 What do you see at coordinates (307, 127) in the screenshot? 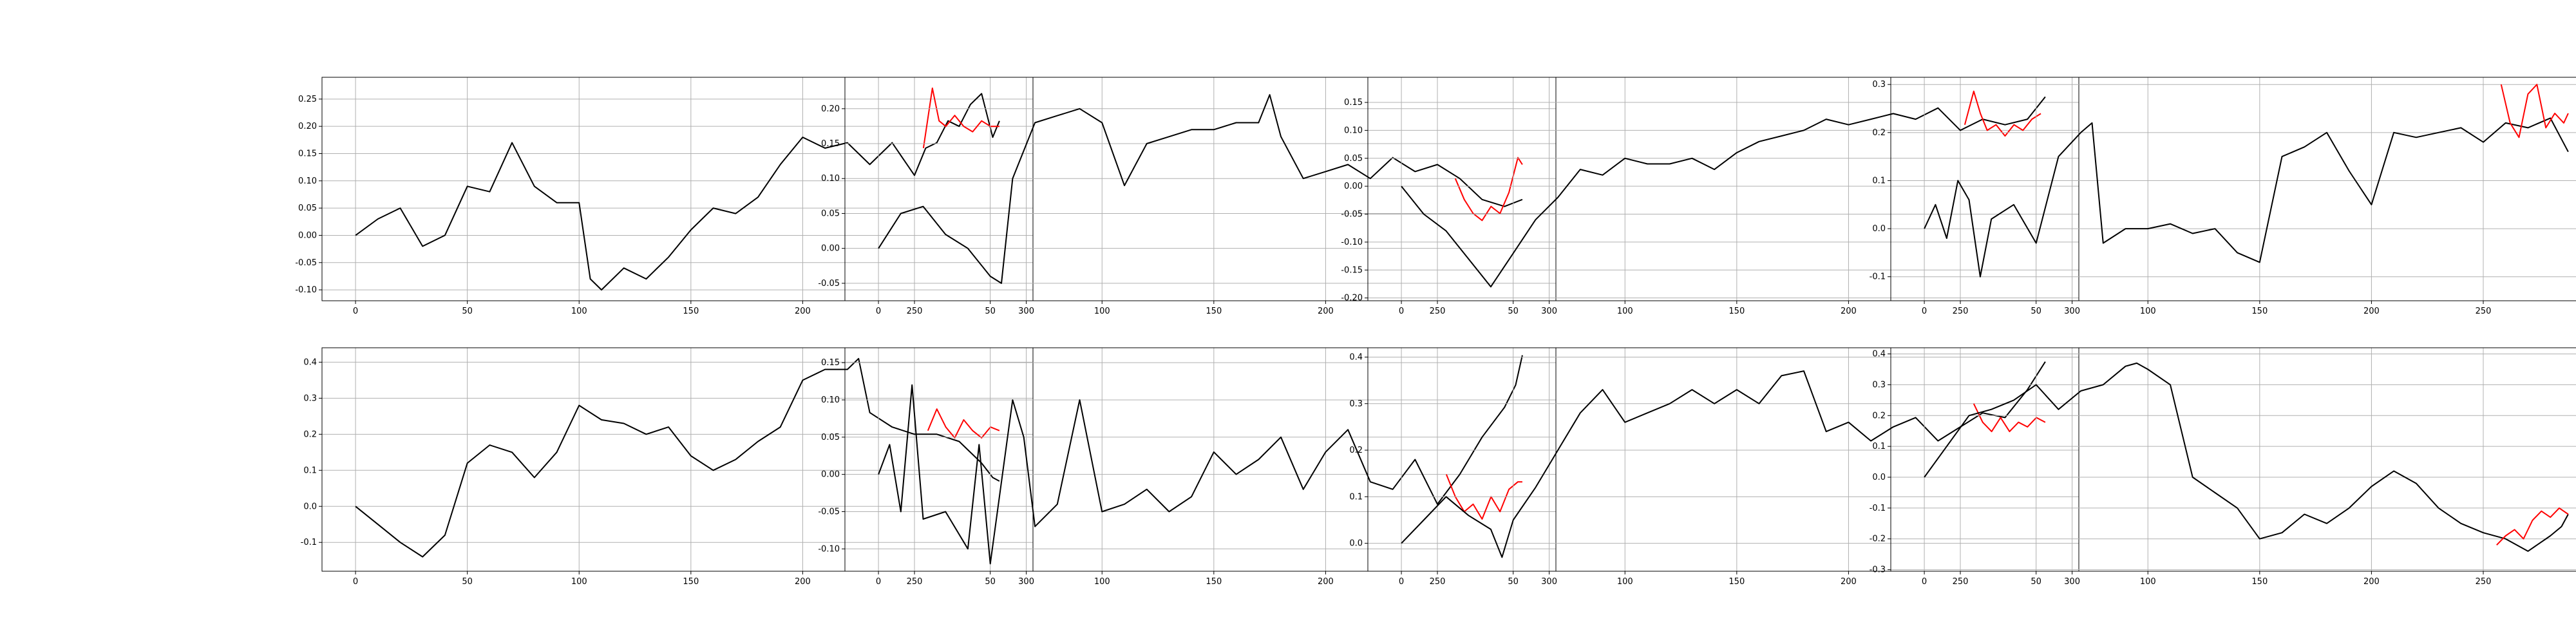
I see `y-tick-label: 0.20` at bounding box center [307, 127].